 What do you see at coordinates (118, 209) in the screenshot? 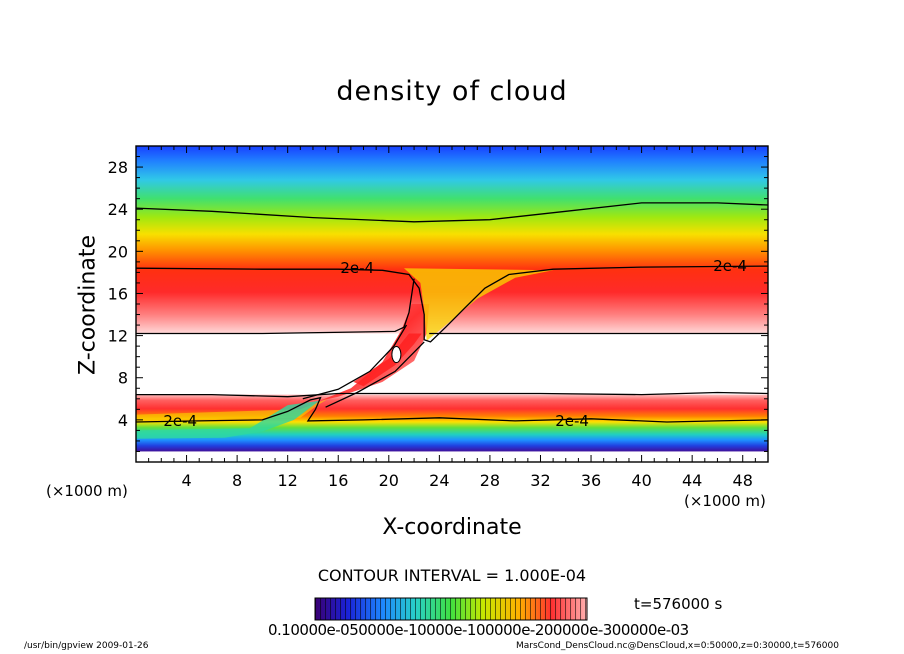
I see `y-tick-label: 24` at bounding box center [118, 209].